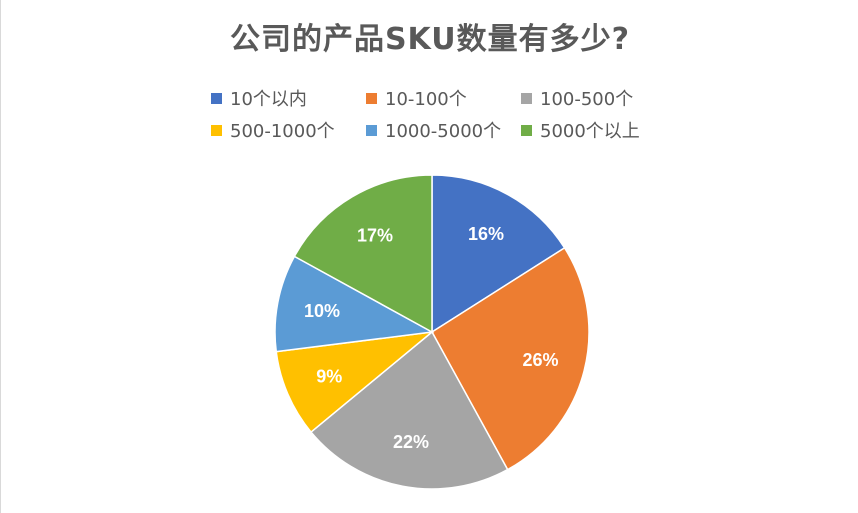 Image resolution: width=858 pixels, height=513 pixels. Describe the element at coordinates (590, 131) in the screenshot. I see `legend-label-5: 5000个以上` at that location.